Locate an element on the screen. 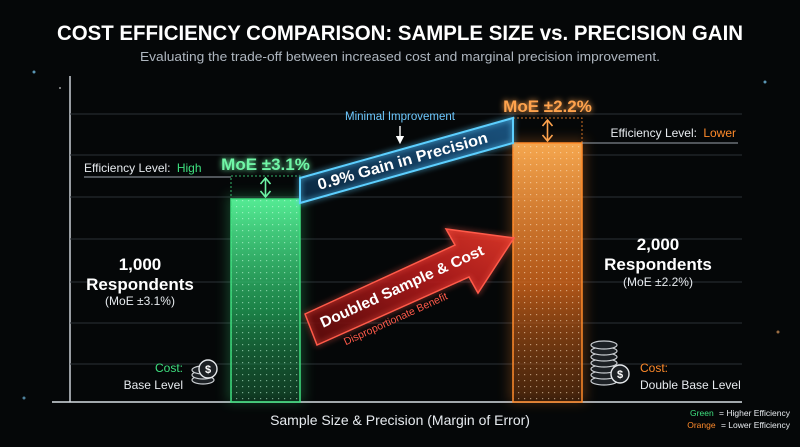 The image size is (800, 447). bar-moe-label-left: MoE ±3.1% is located at coordinates (265, 164).